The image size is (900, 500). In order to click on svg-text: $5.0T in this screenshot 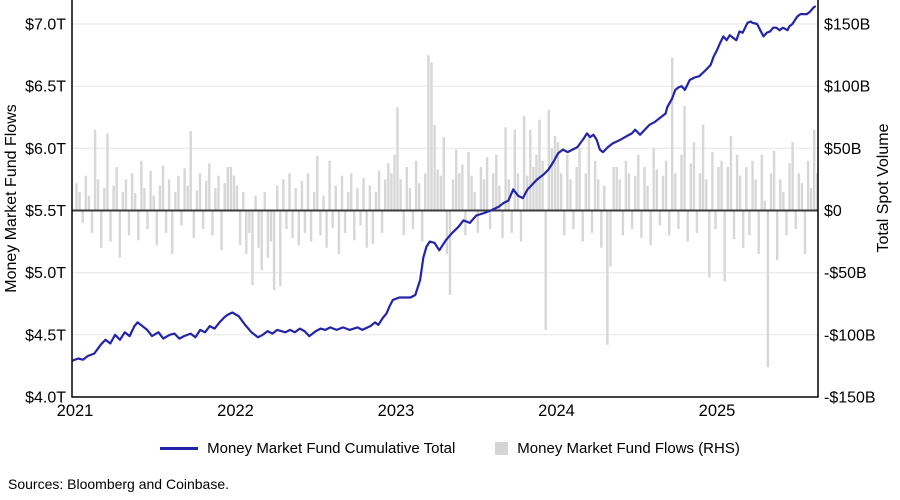, I will do `click(45, 273)`.